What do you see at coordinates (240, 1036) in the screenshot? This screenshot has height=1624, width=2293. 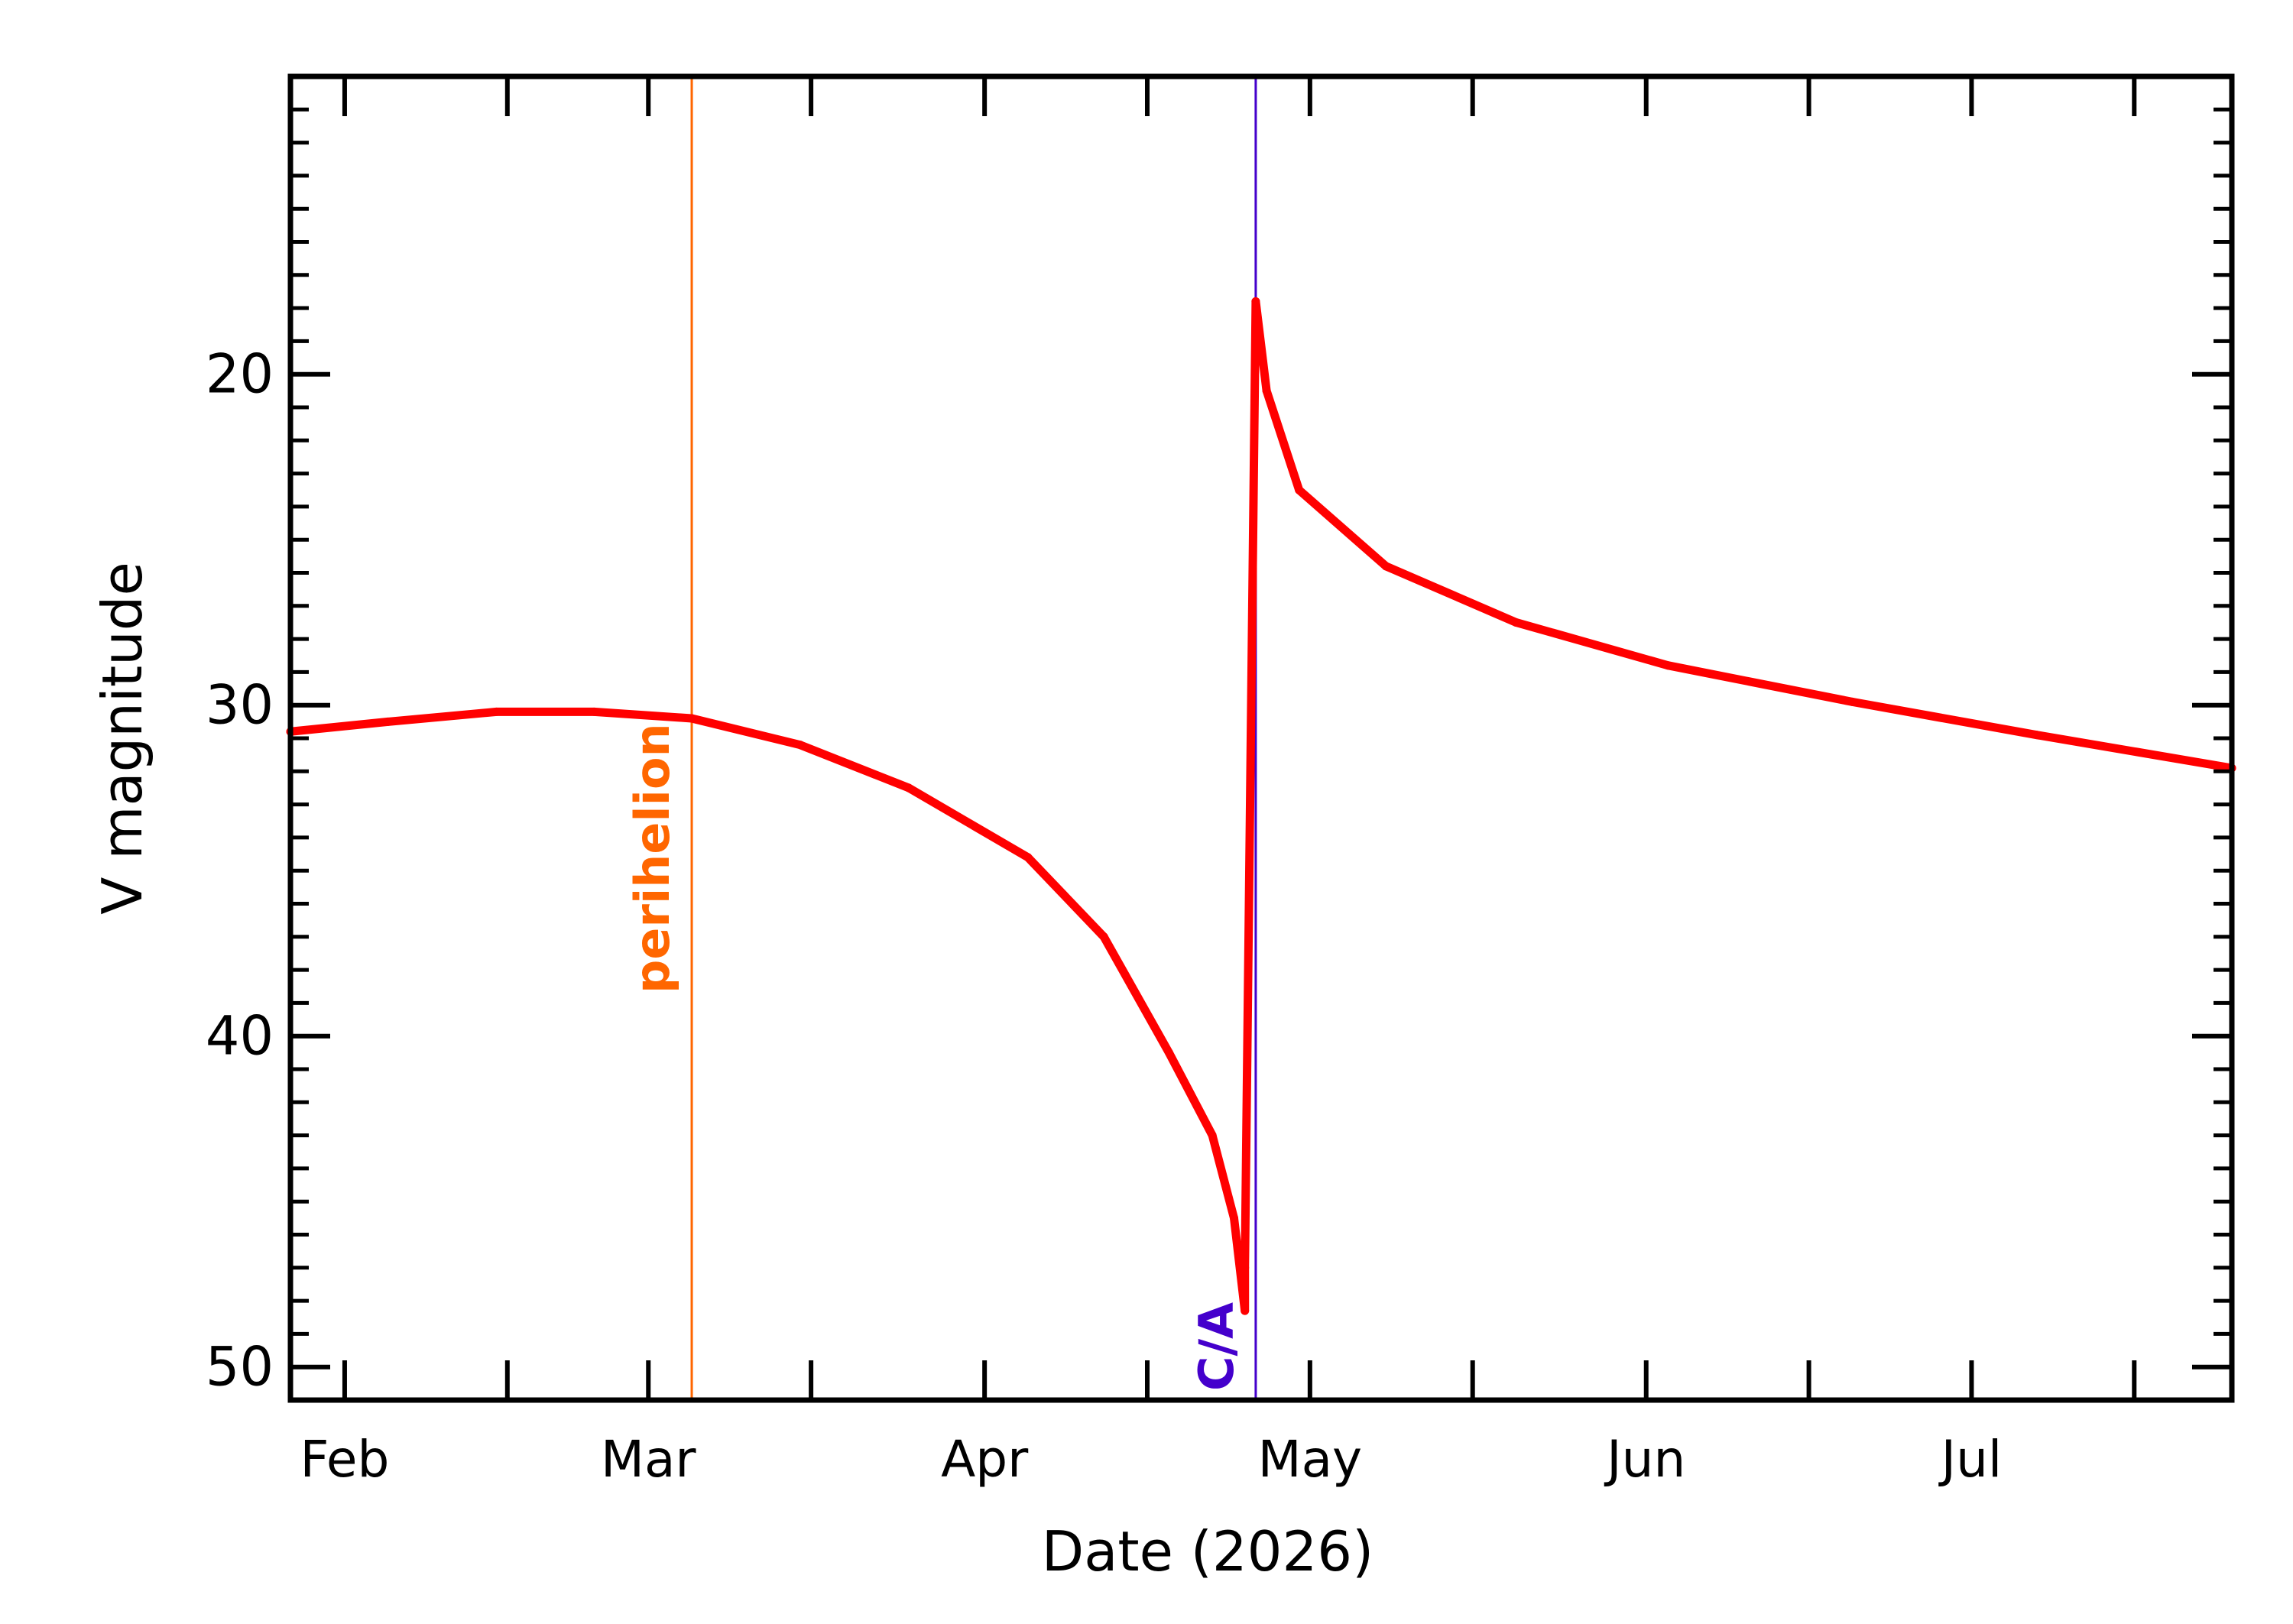 I see `y-tick-label: 40` at bounding box center [240, 1036].